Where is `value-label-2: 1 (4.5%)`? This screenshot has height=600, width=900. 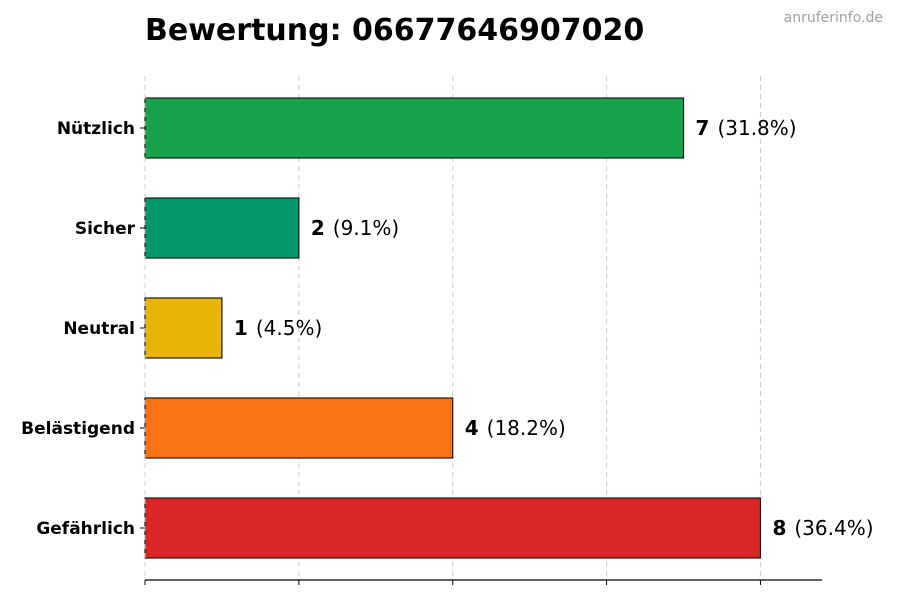 value-label-2: 1 (4.5%) is located at coordinates (278, 328).